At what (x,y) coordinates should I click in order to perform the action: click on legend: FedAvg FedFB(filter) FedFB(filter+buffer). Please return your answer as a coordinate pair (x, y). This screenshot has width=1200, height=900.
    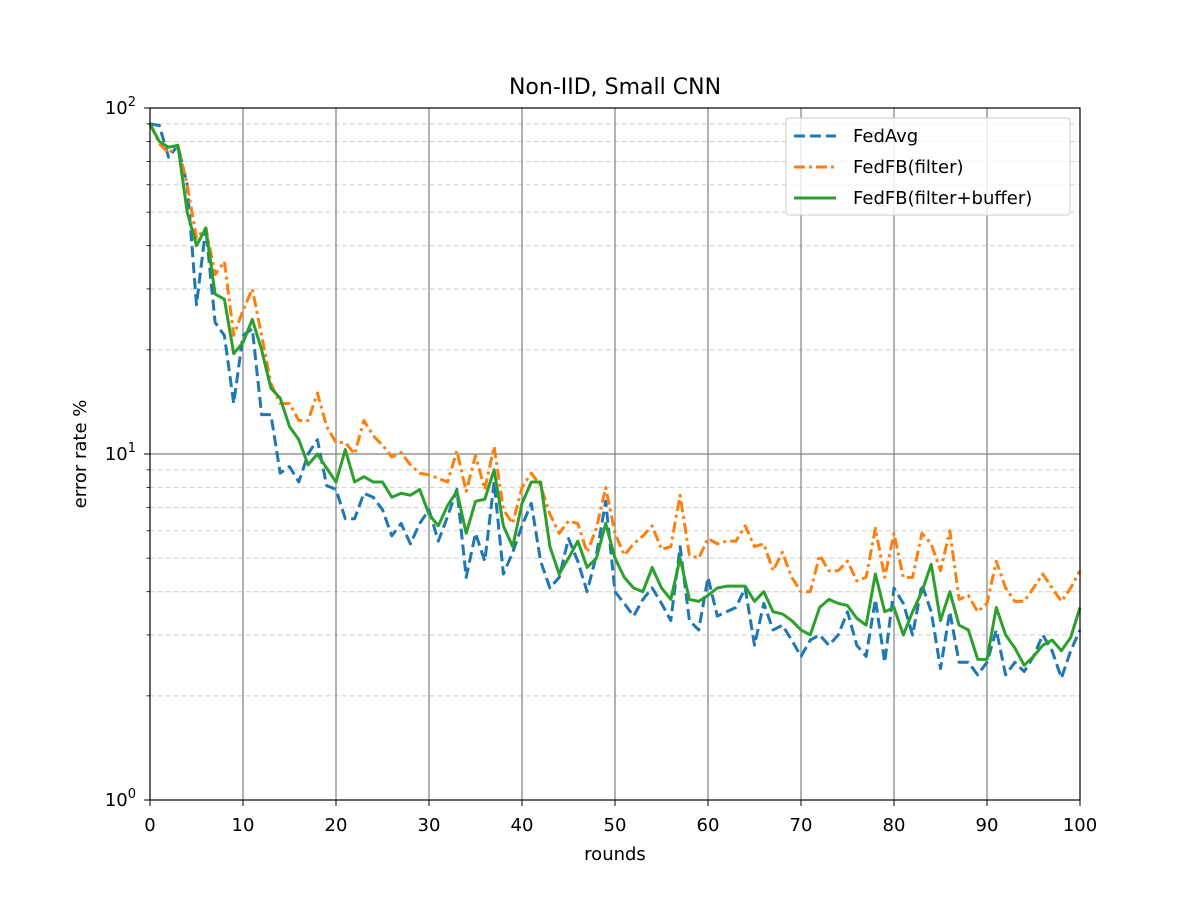
    Looking at the image, I should click on (928, 166).